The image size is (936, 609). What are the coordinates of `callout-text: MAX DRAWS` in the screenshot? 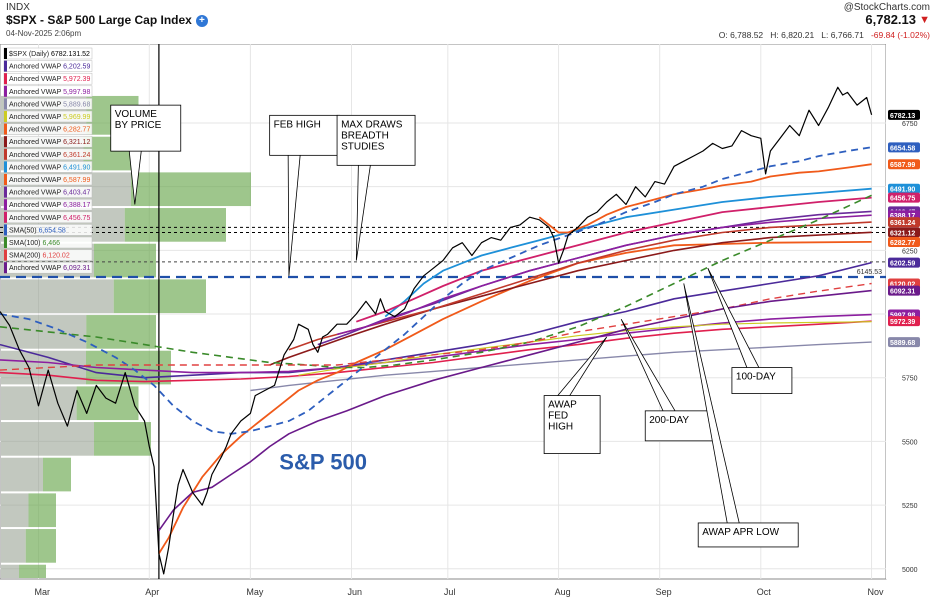 It's located at (372, 124).